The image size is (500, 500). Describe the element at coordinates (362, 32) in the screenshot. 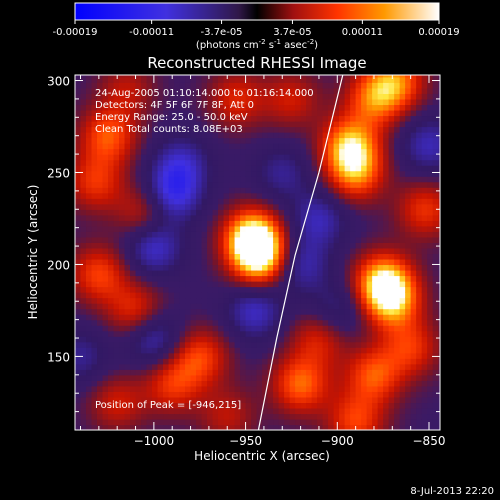

I see `colorbar-tick-label: 0.00011` at that location.